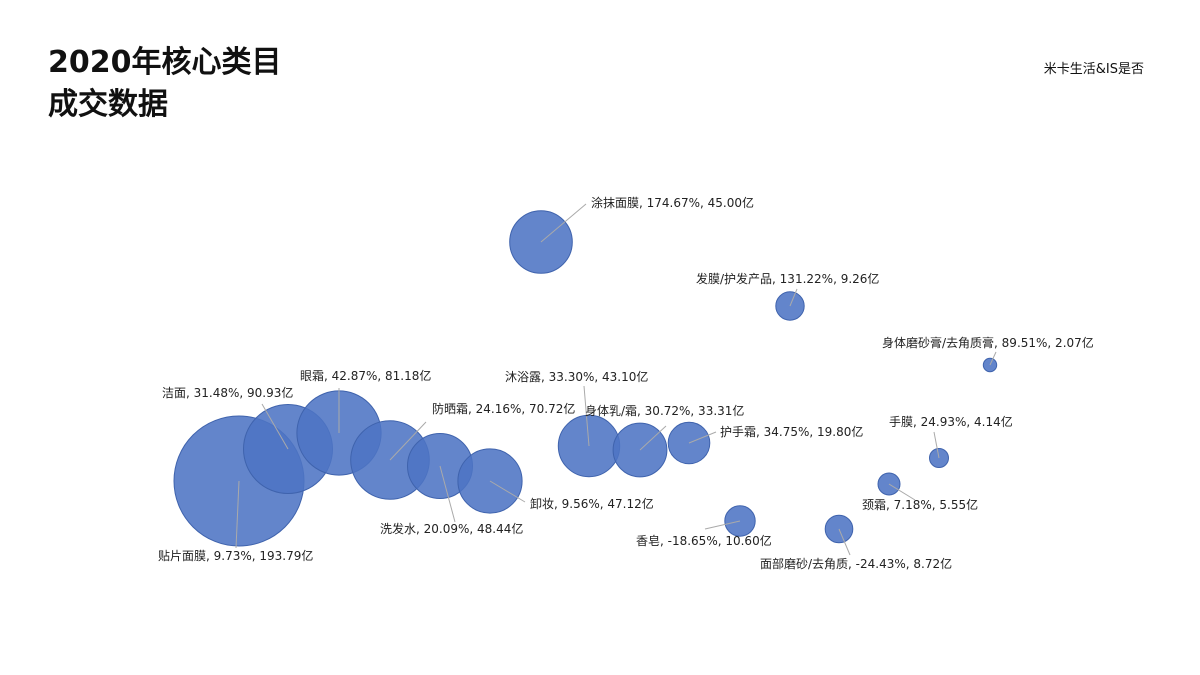  What do you see at coordinates (227, 392) in the screenshot?
I see `data-label-洁面: 洁面, 31.48%, 90.93亿` at bounding box center [227, 392].